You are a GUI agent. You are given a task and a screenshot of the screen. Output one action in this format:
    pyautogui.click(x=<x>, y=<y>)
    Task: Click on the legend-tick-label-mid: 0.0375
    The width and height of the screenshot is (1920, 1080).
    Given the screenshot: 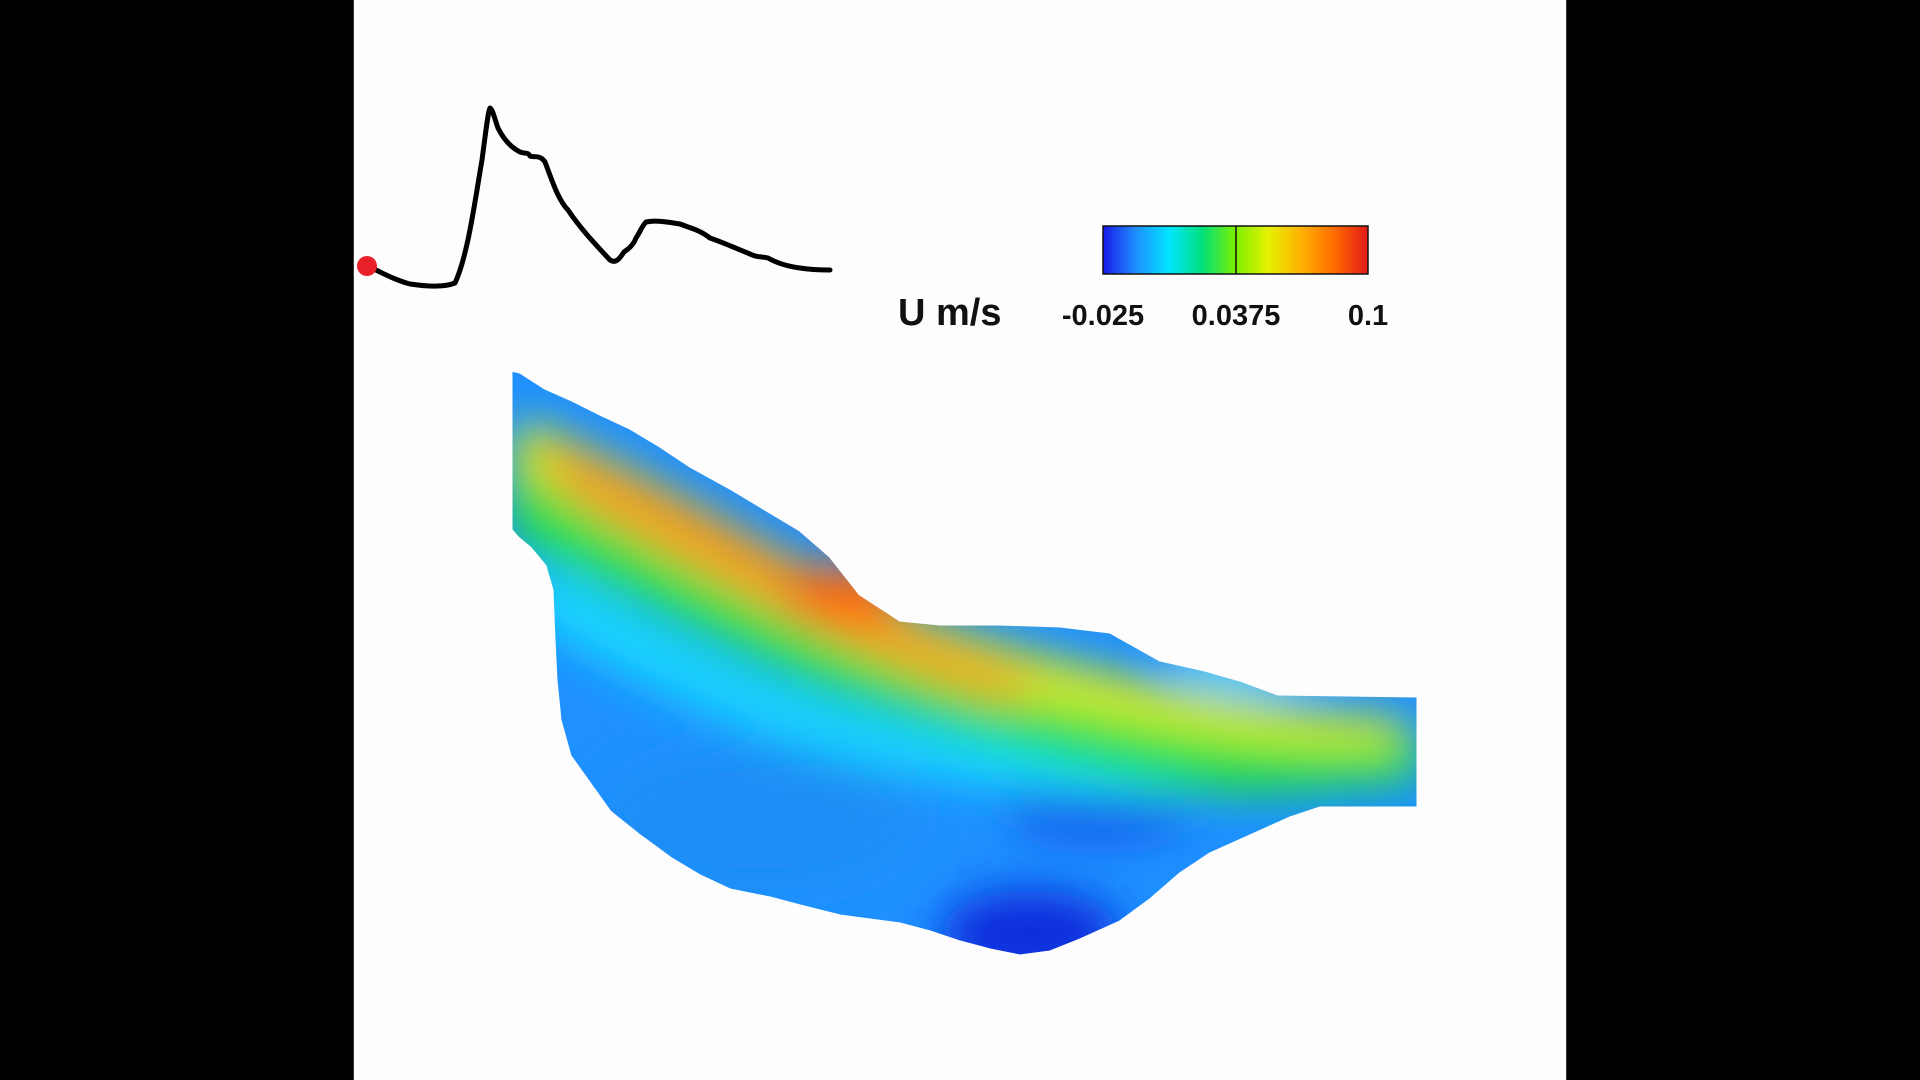 What is the action you would take?
    pyautogui.click(x=1236, y=316)
    